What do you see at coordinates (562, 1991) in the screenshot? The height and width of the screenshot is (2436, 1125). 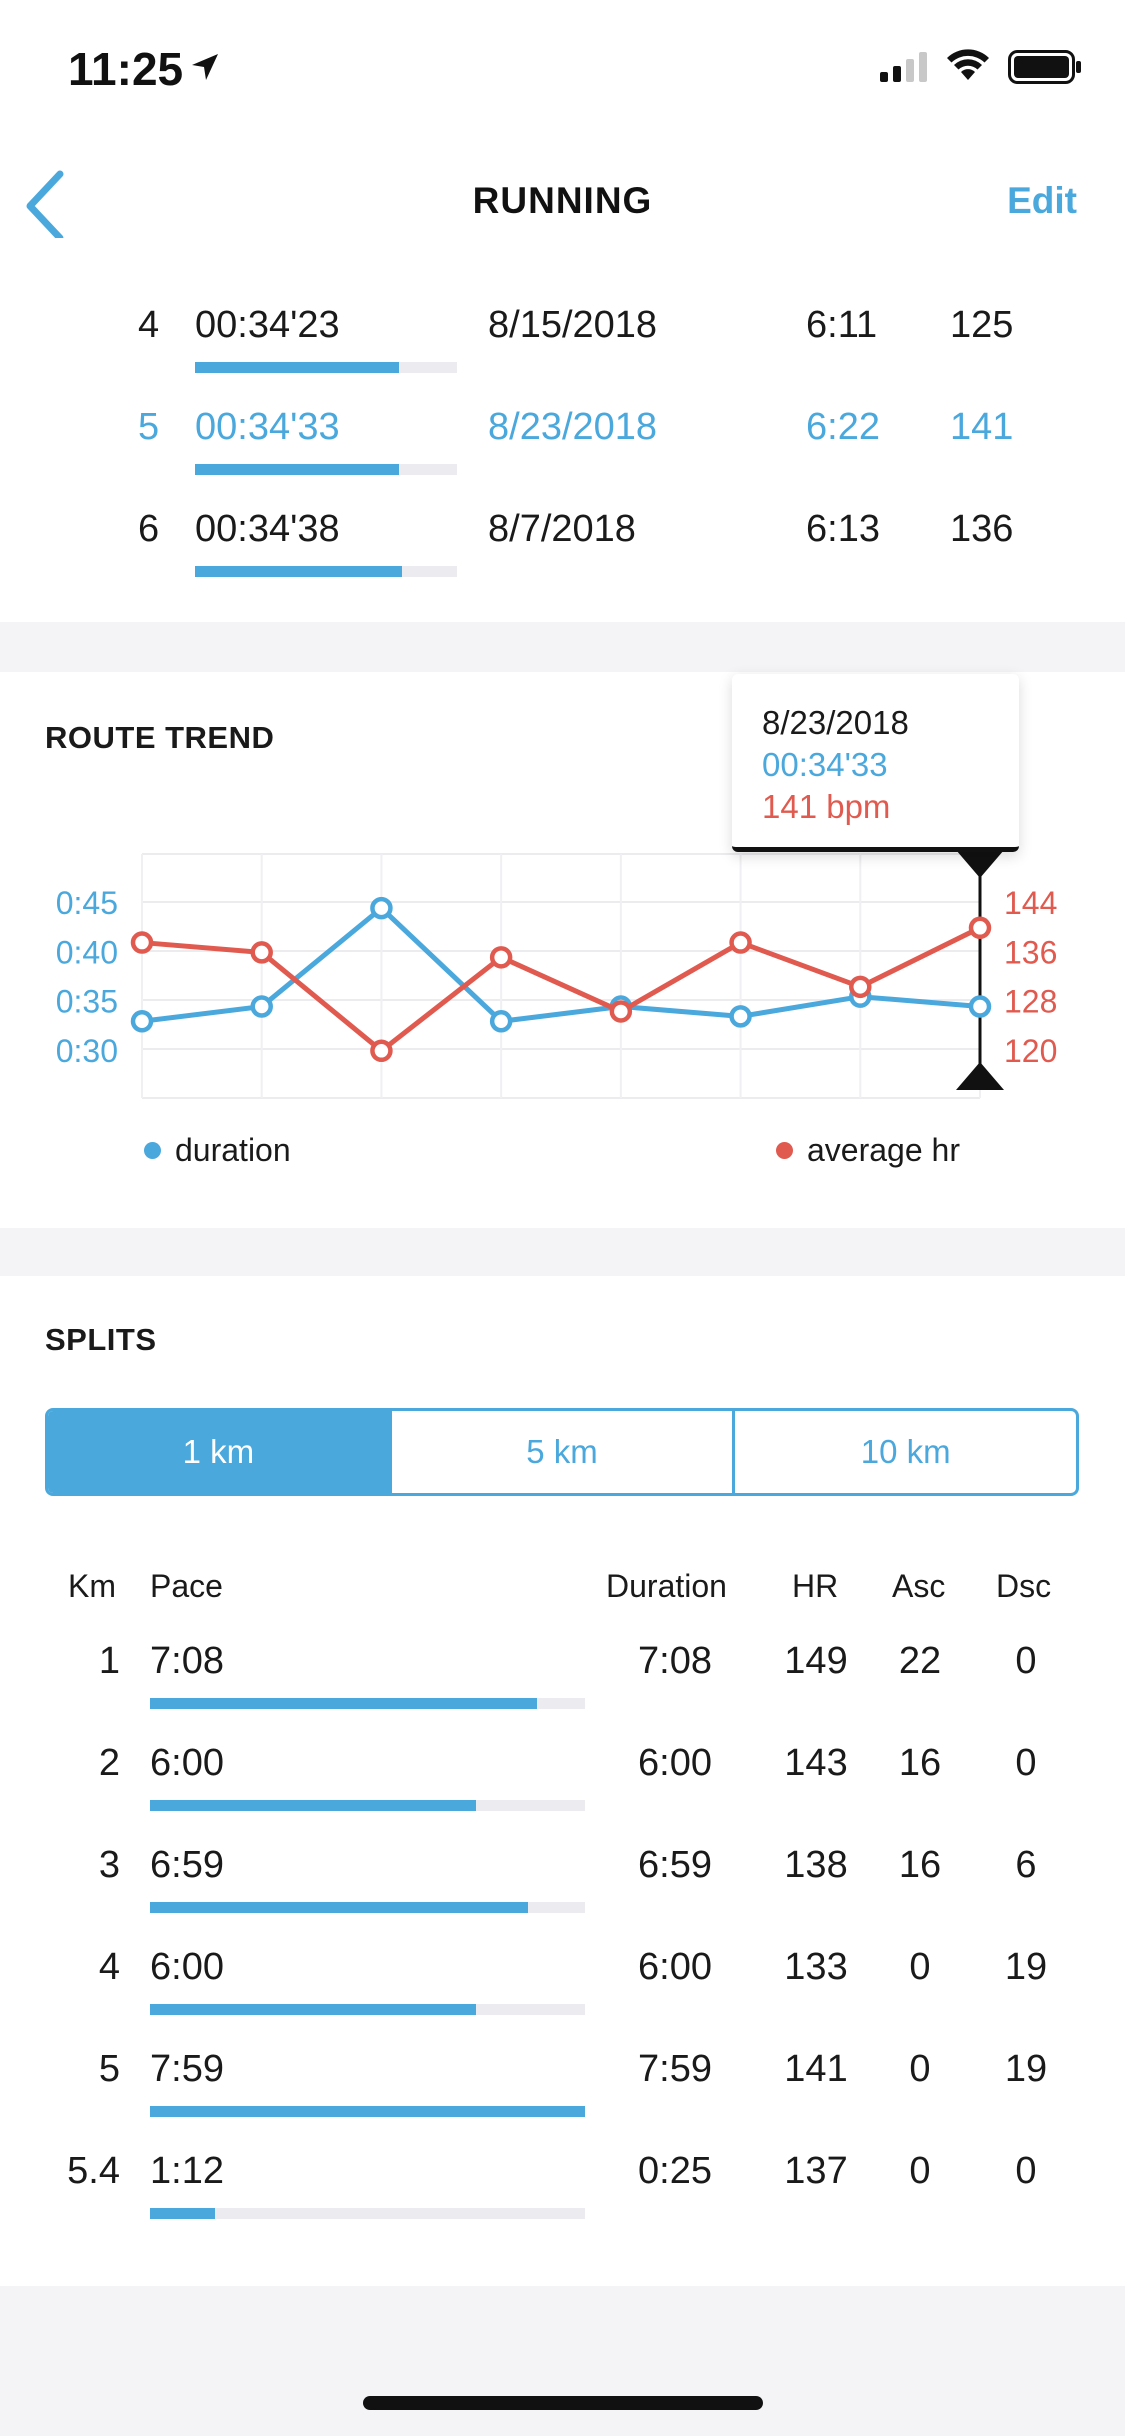 I see `split-row: 4 6:00 6:00 133 0 19` at bounding box center [562, 1991].